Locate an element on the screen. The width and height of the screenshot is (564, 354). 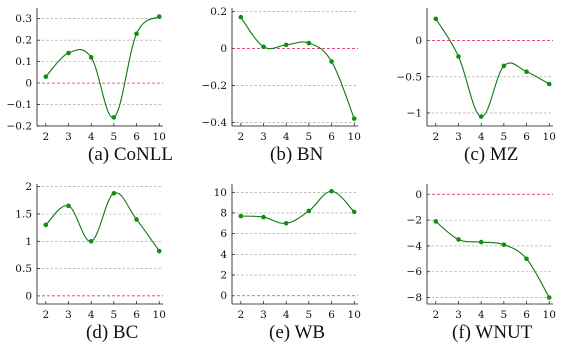
y-tick-label: 8 is located at coordinates (223, 213).